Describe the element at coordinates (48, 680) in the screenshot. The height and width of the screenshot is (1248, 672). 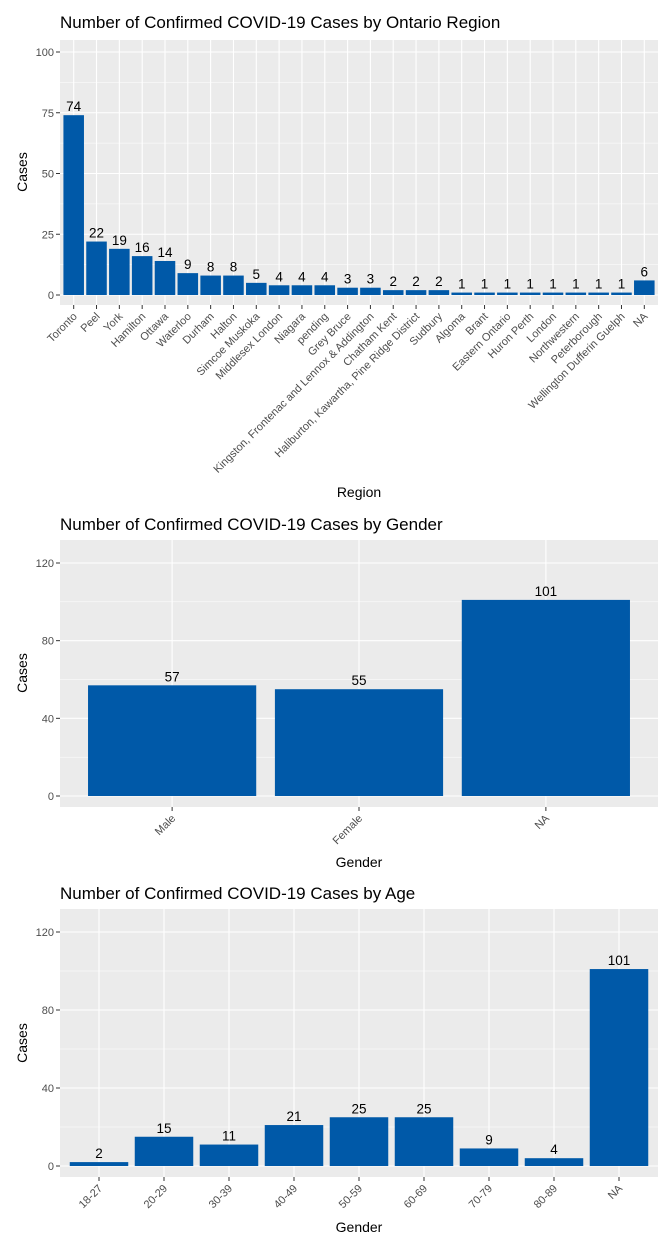
I see `gender-chart-y-axis: 0 40 80 120` at that location.